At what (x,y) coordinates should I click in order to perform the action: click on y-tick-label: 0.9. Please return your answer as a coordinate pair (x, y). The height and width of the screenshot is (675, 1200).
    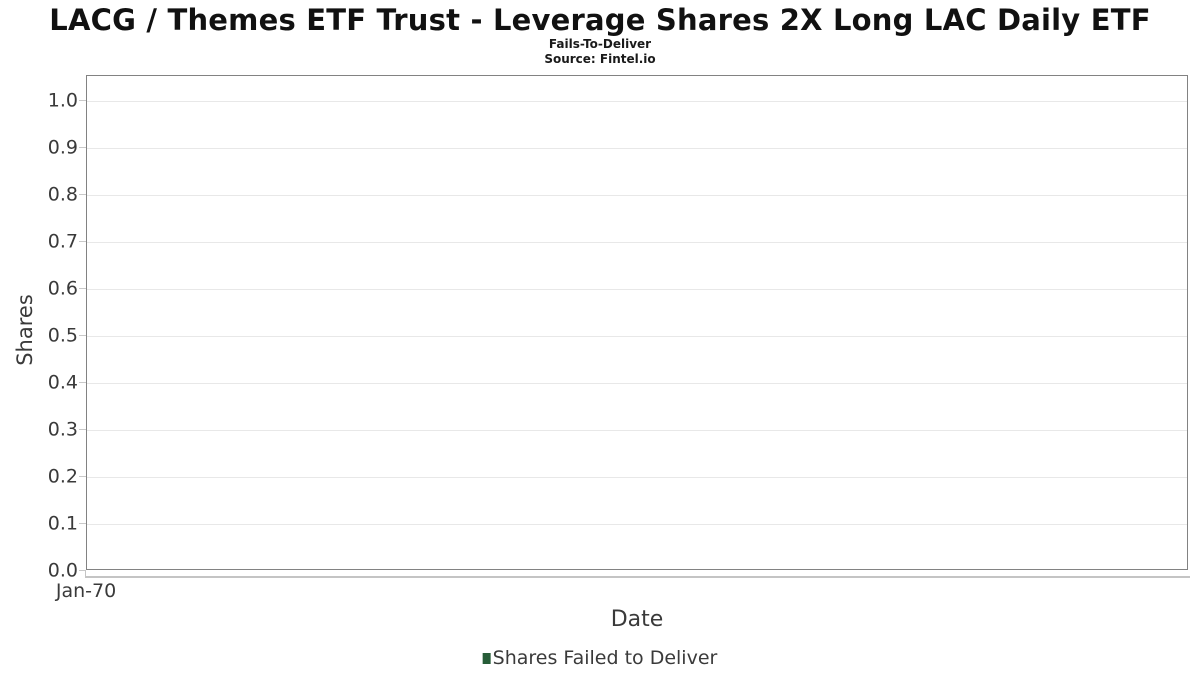
    Looking at the image, I should click on (62, 147).